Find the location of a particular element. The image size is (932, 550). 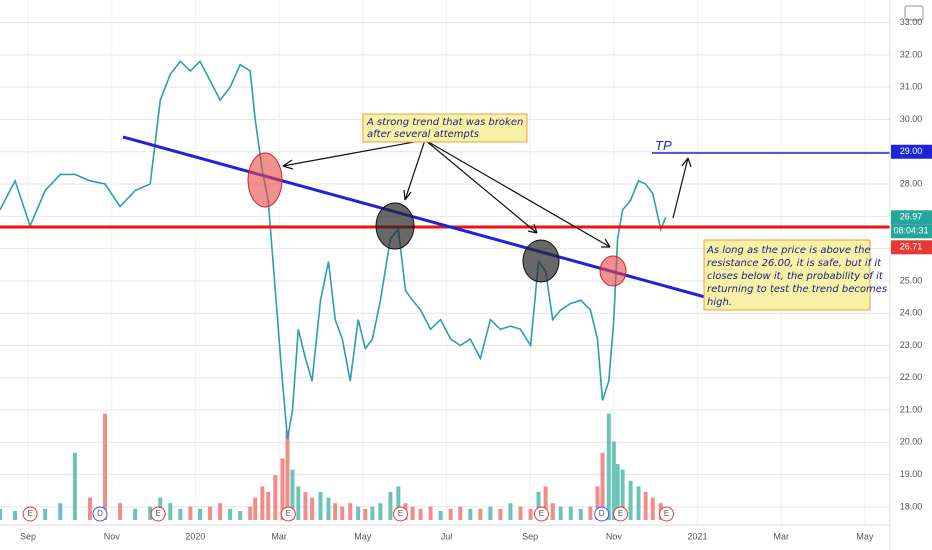

x-tick-label: May is located at coordinates (865, 536).